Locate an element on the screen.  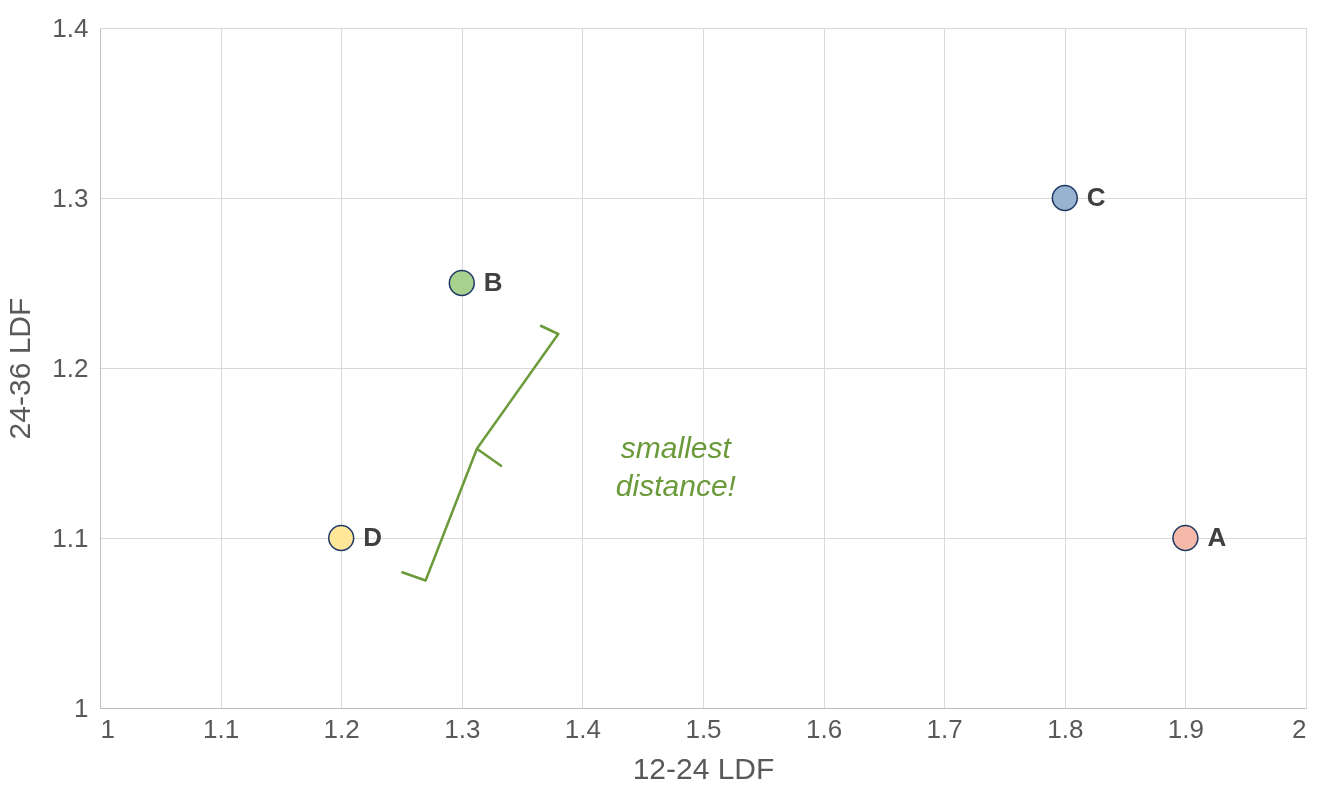
y-tick-label: 1.3 is located at coordinates (70, 197).